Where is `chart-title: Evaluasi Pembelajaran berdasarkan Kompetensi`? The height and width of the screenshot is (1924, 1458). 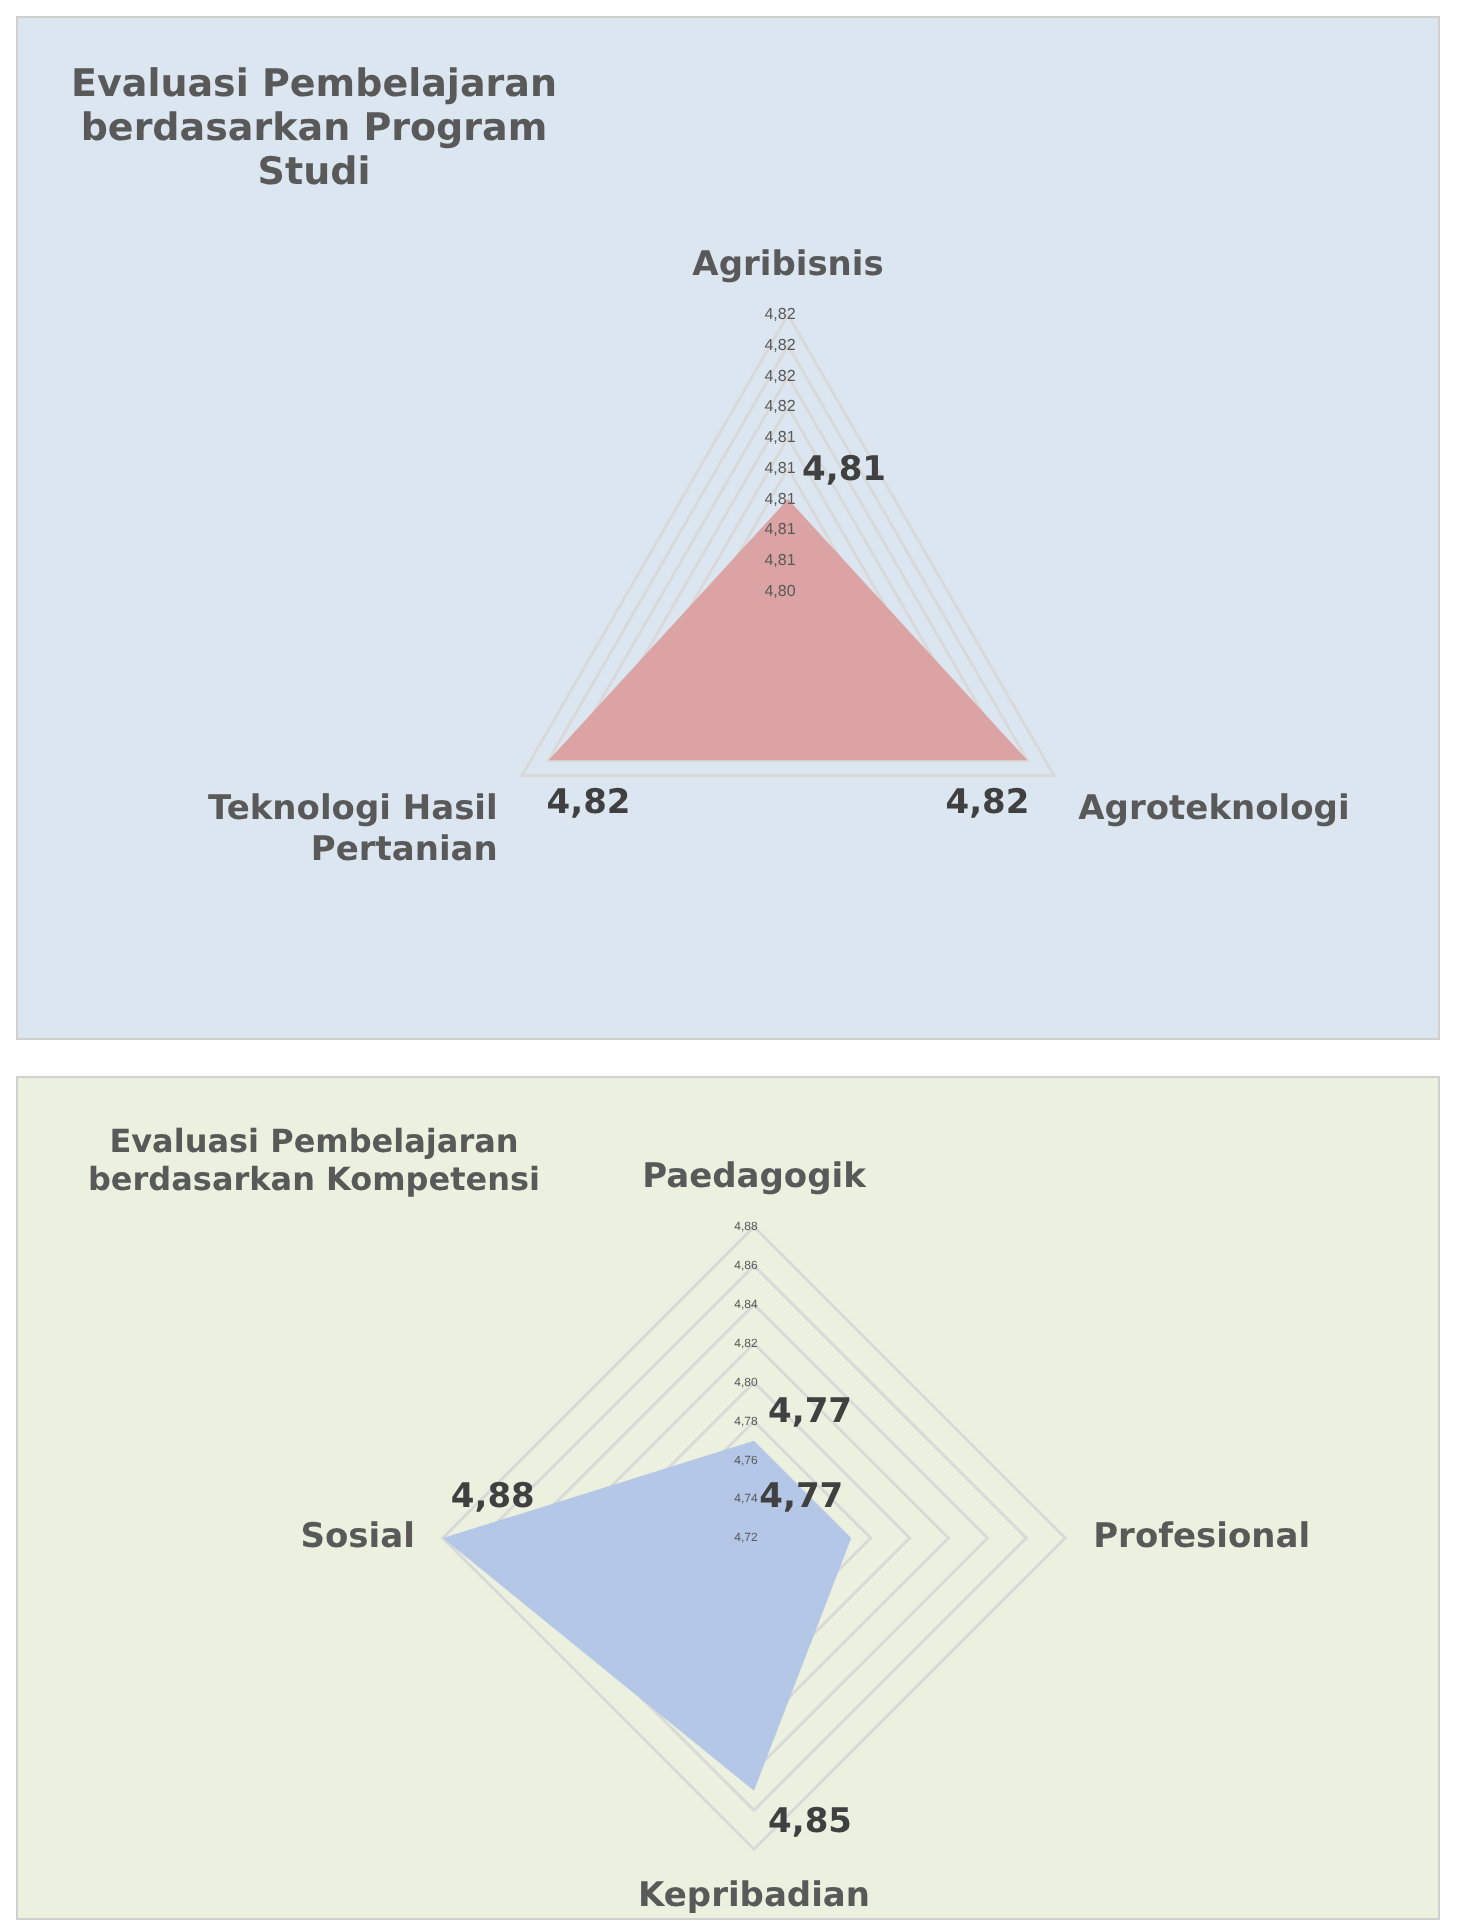 chart-title: Evaluasi Pembelajaran berdasarkan Kompetensi is located at coordinates (314, 1160).